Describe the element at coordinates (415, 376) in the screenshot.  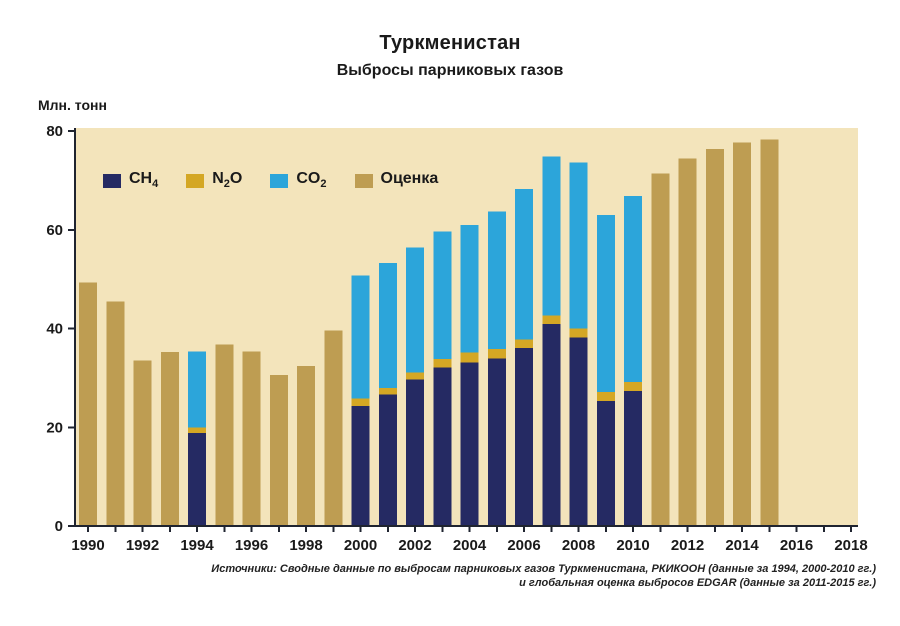
I see `bar-segment-N2O-2002` at that location.